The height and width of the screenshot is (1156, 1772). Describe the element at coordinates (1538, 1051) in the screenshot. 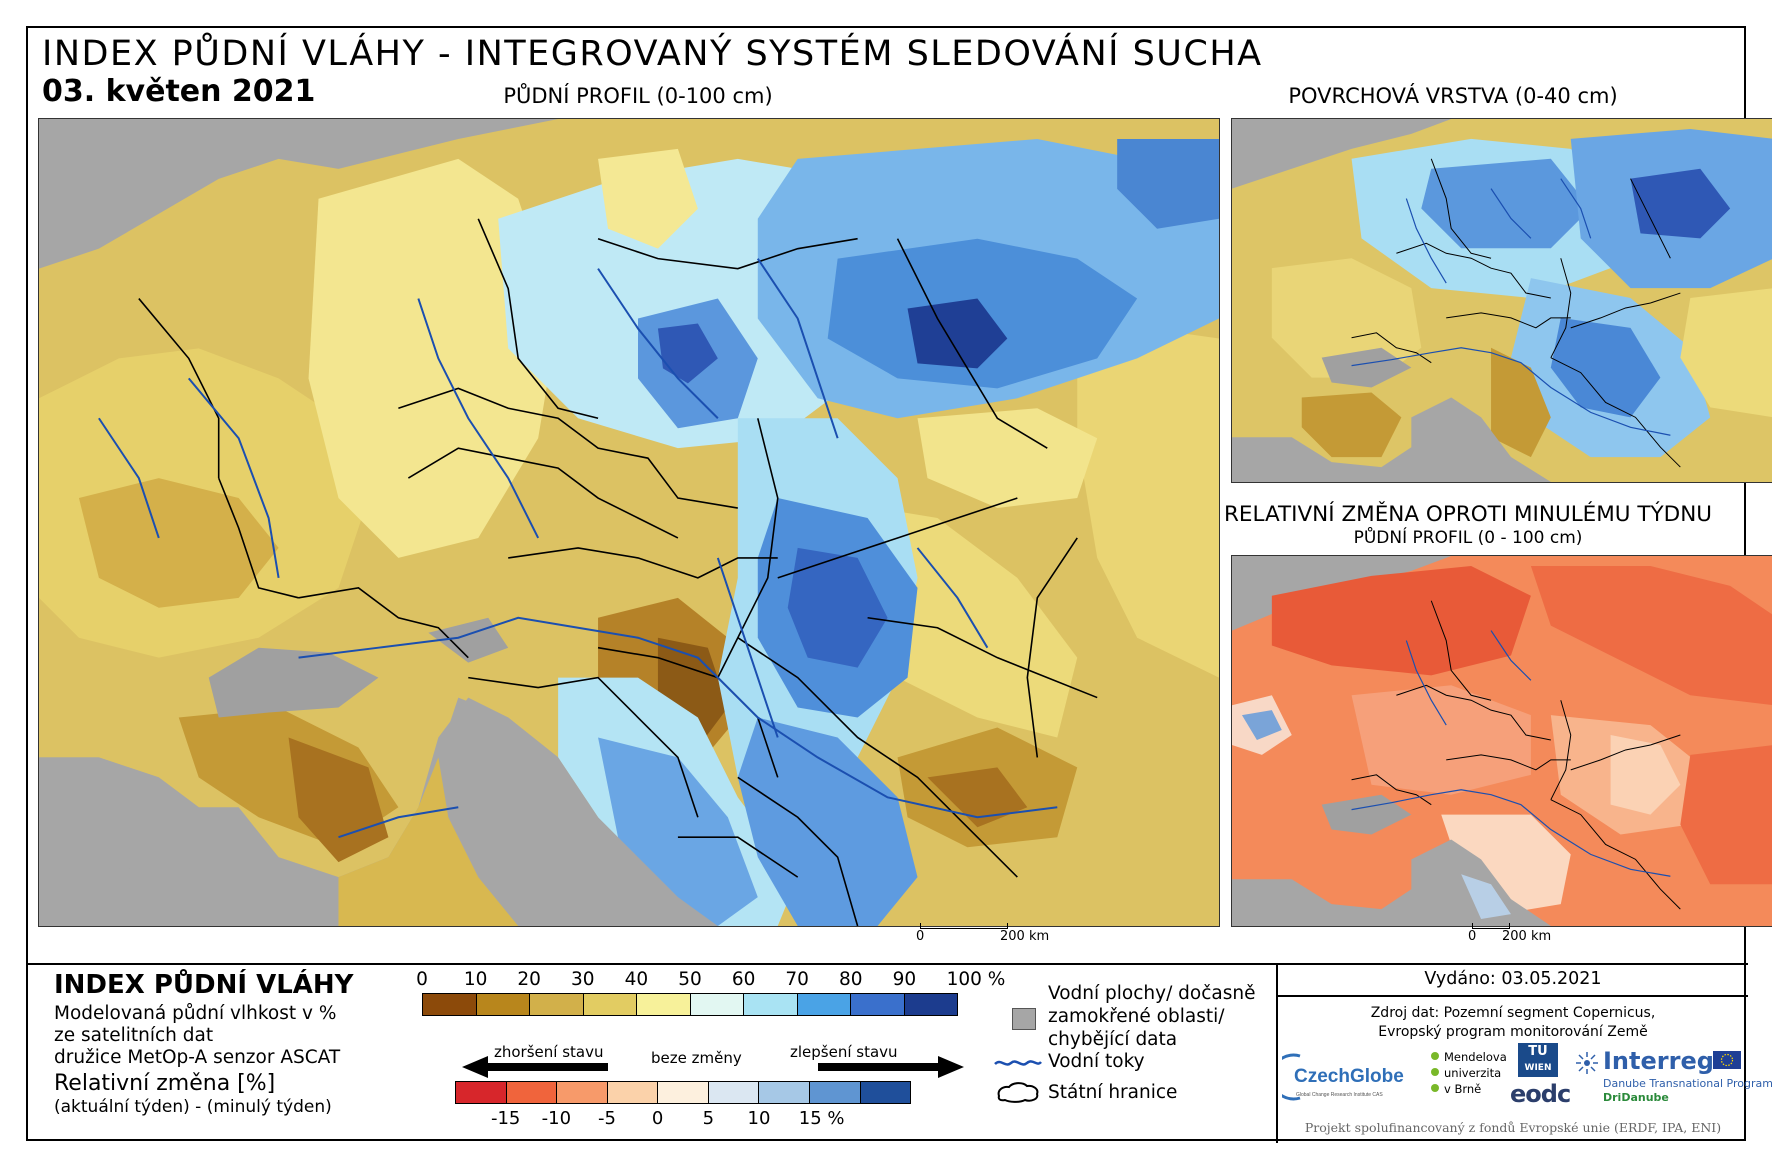

I see `tuwien-line1: TU` at that location.